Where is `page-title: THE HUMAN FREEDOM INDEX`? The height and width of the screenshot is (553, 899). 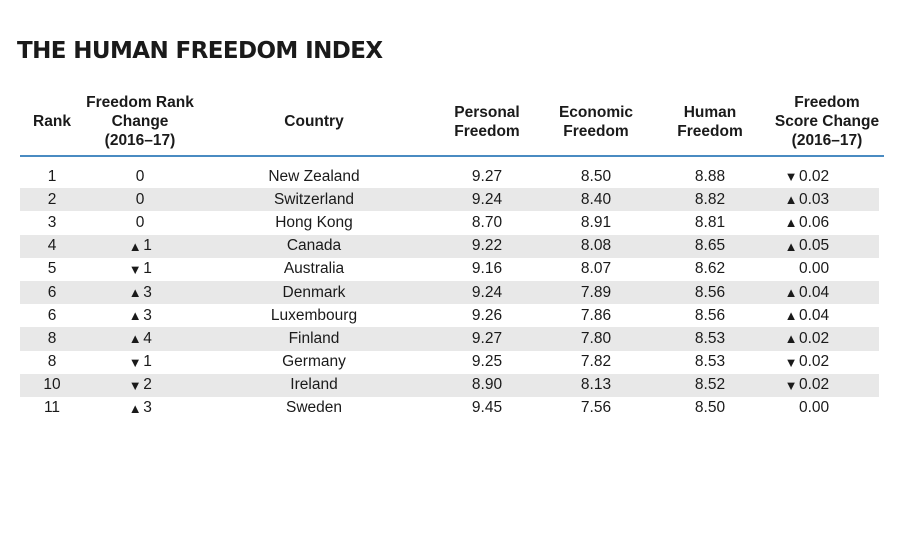
page-title: THE HUMAN FREEDOM INDEX is located at coordinates (200, 51).